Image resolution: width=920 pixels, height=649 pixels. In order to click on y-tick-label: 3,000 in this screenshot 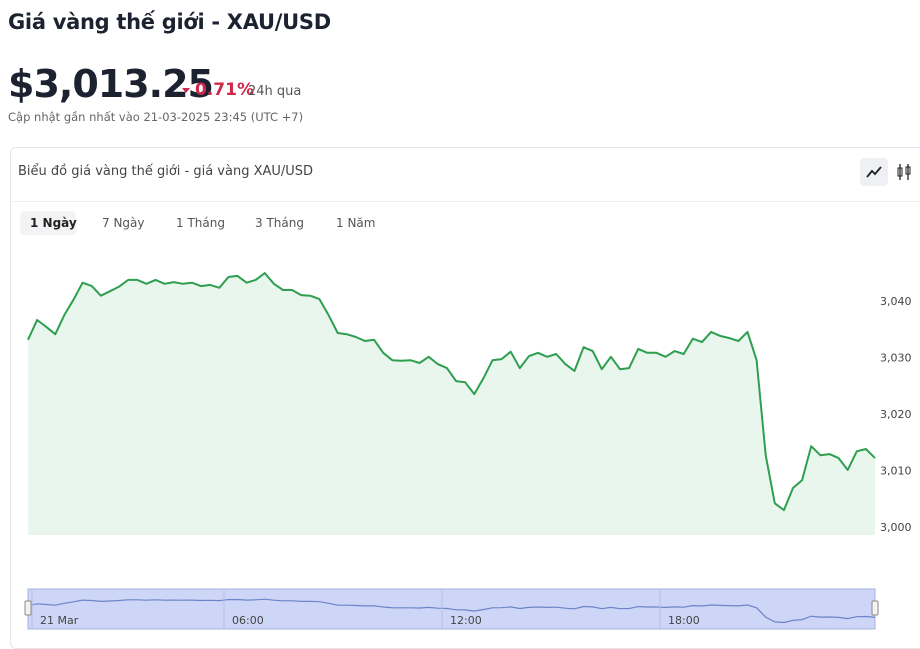, I will do `click(896, 527)`.